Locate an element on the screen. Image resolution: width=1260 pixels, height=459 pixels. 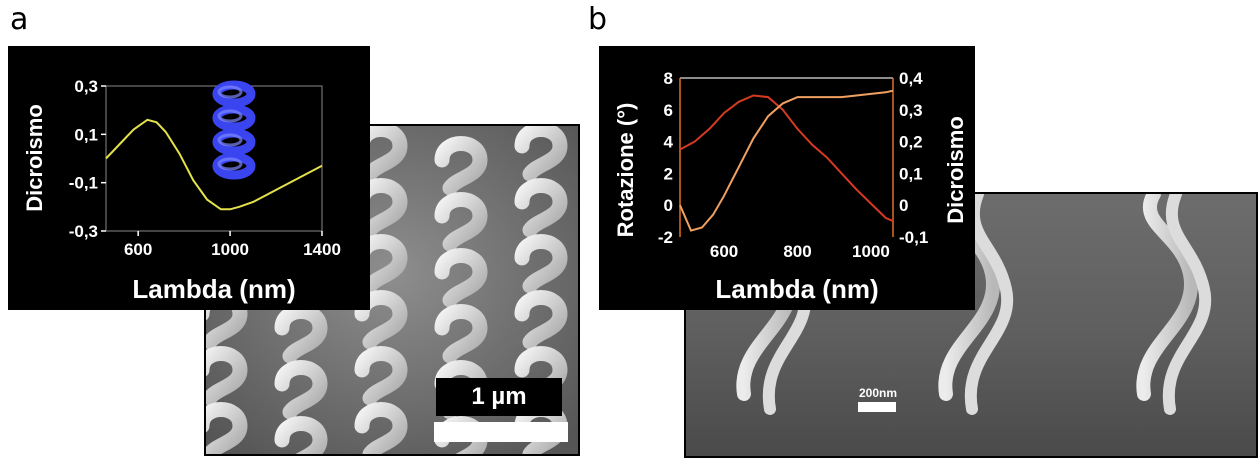
chart-b-x-tick-label: 1000 is located at coordinates (871, 251).